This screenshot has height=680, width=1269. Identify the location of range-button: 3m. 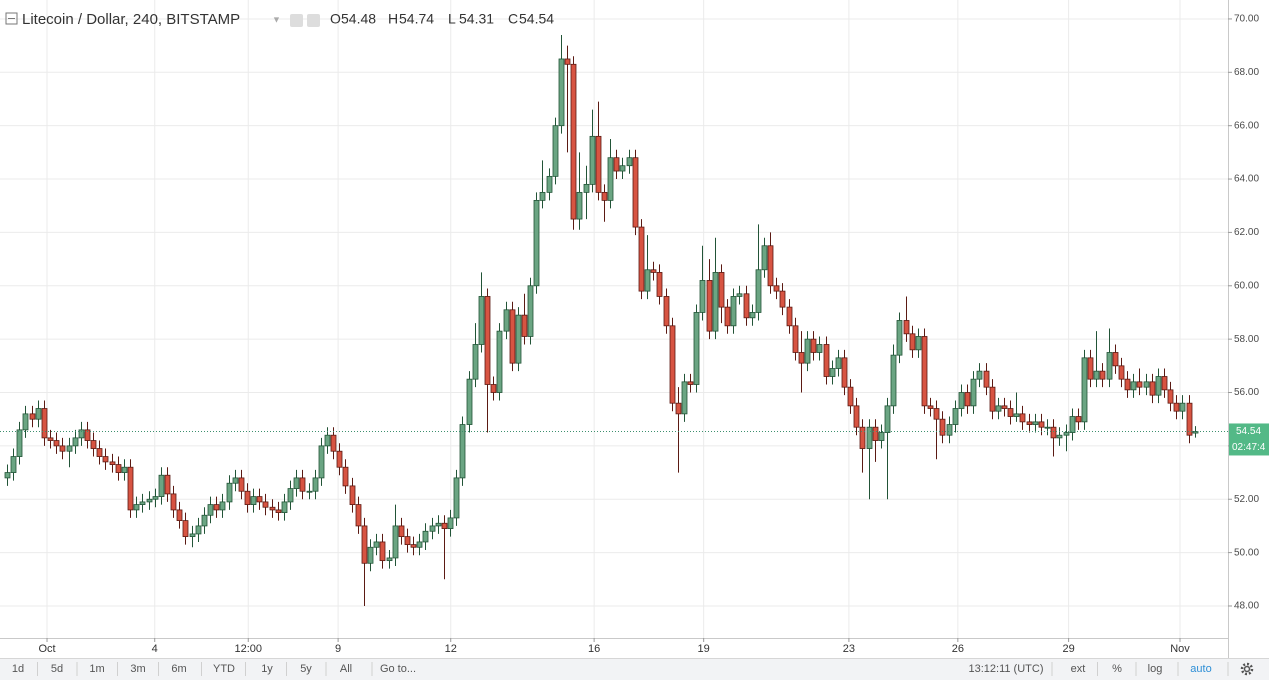
(137, 669).